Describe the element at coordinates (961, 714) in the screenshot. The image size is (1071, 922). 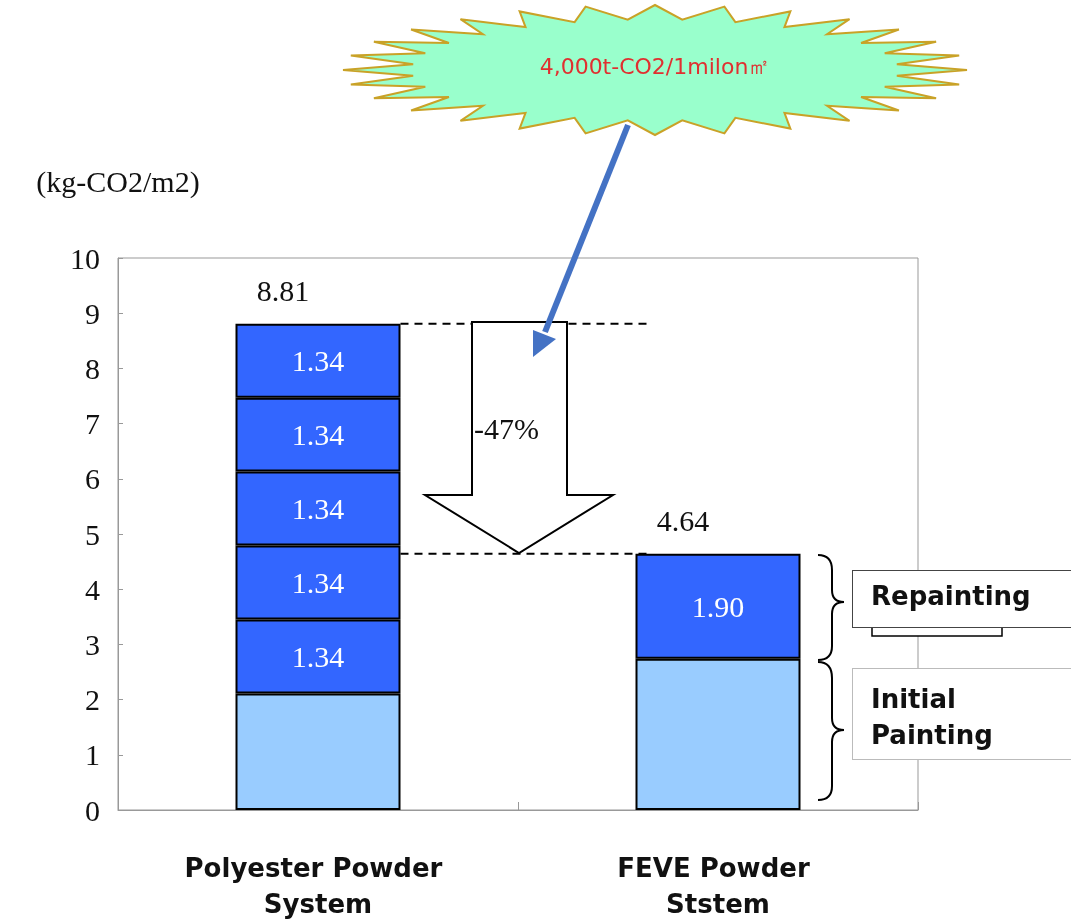
I see `text-box: Initial Painting` at that location.